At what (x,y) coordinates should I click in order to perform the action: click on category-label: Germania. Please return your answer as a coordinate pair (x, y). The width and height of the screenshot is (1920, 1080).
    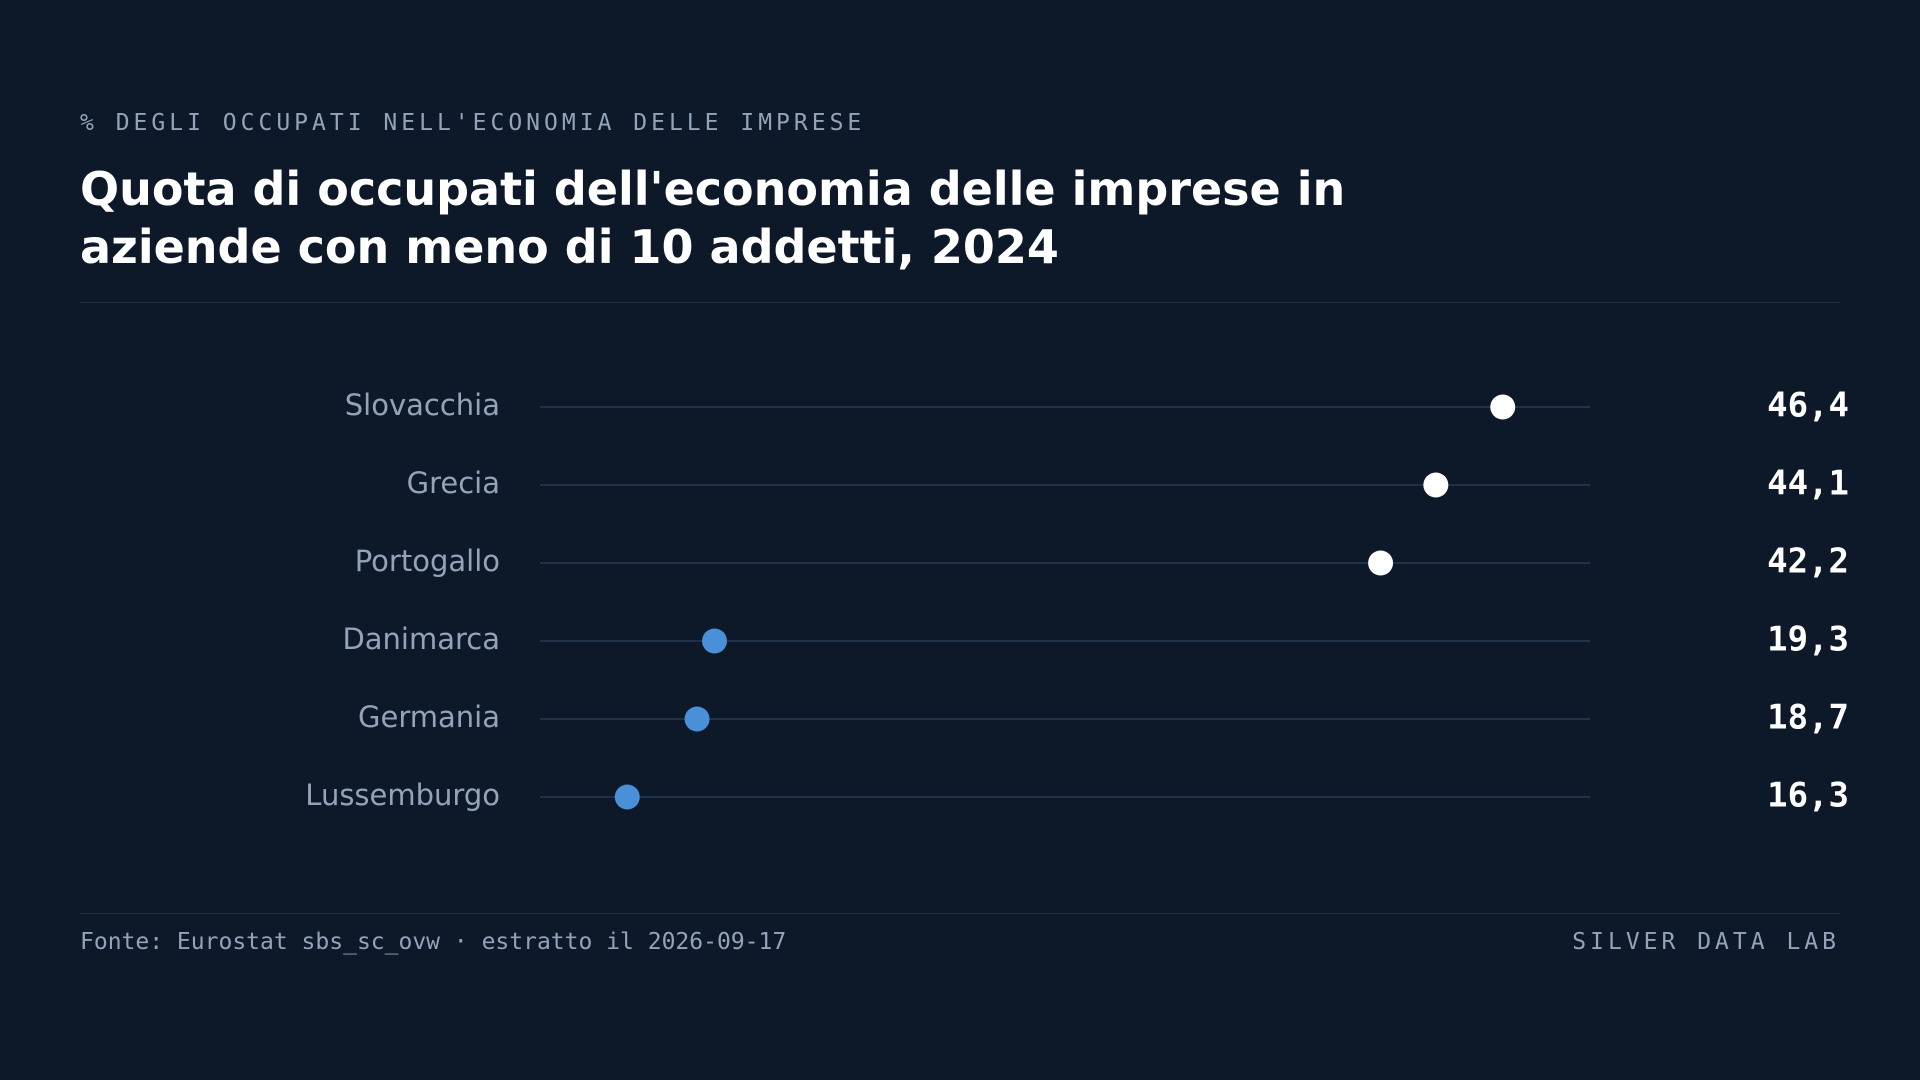
    Looking at the image, I should click on (429, 717).